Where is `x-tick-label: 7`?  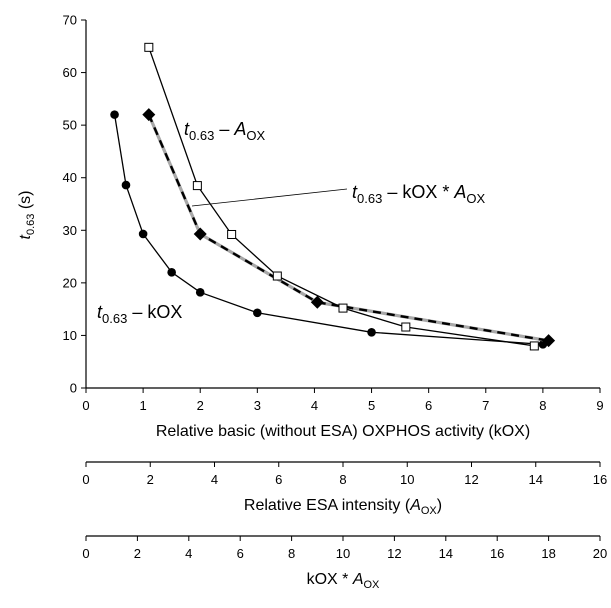 x-tick-label: 7 is located at coordinates (485, 405).